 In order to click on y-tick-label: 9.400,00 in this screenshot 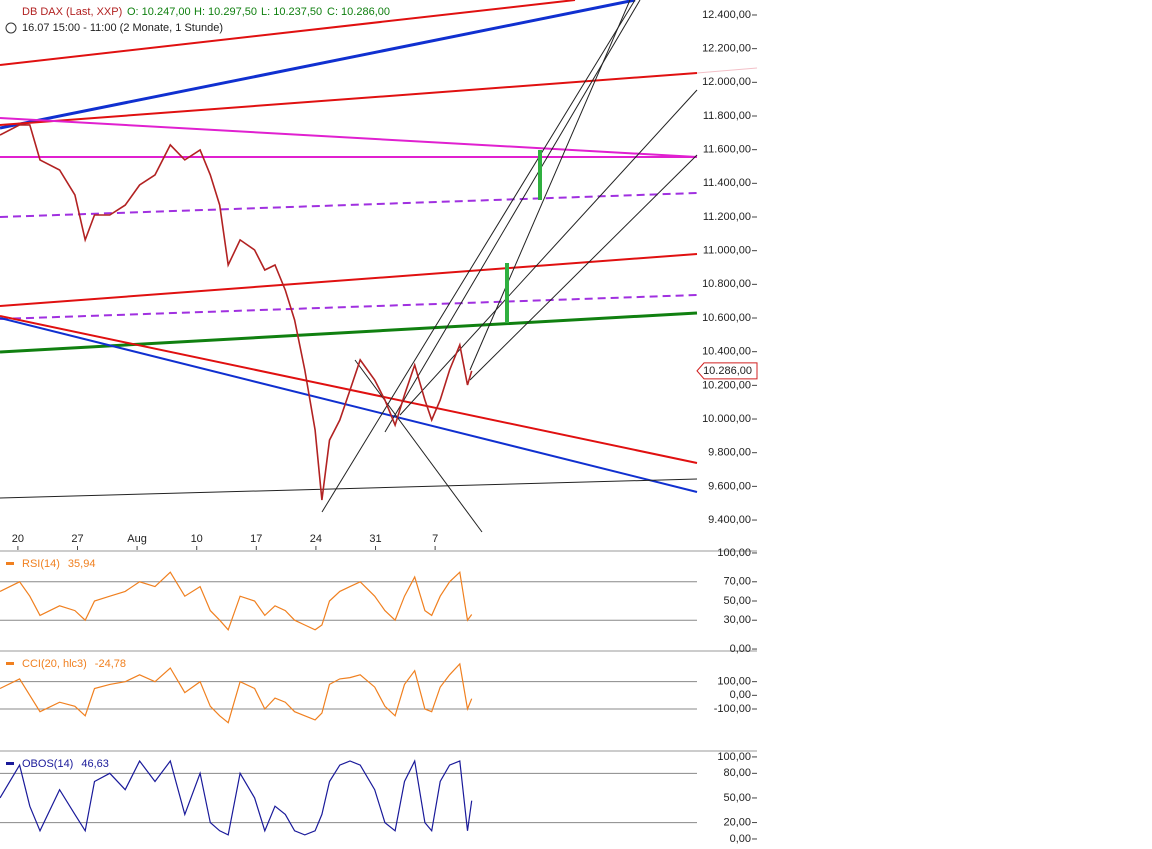, I will do `click(729, 520)`.